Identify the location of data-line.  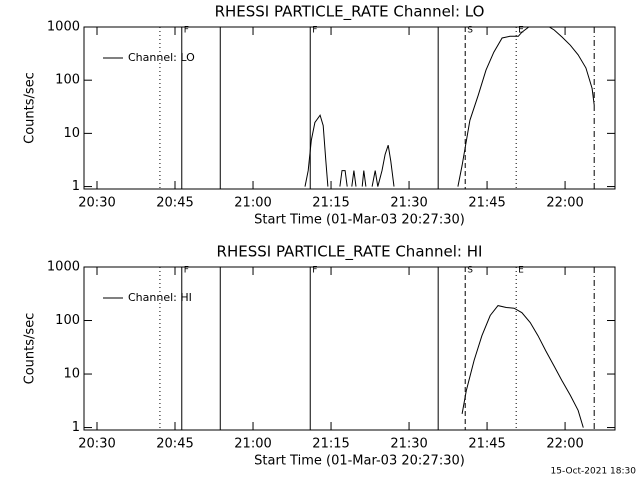
(522, 366).